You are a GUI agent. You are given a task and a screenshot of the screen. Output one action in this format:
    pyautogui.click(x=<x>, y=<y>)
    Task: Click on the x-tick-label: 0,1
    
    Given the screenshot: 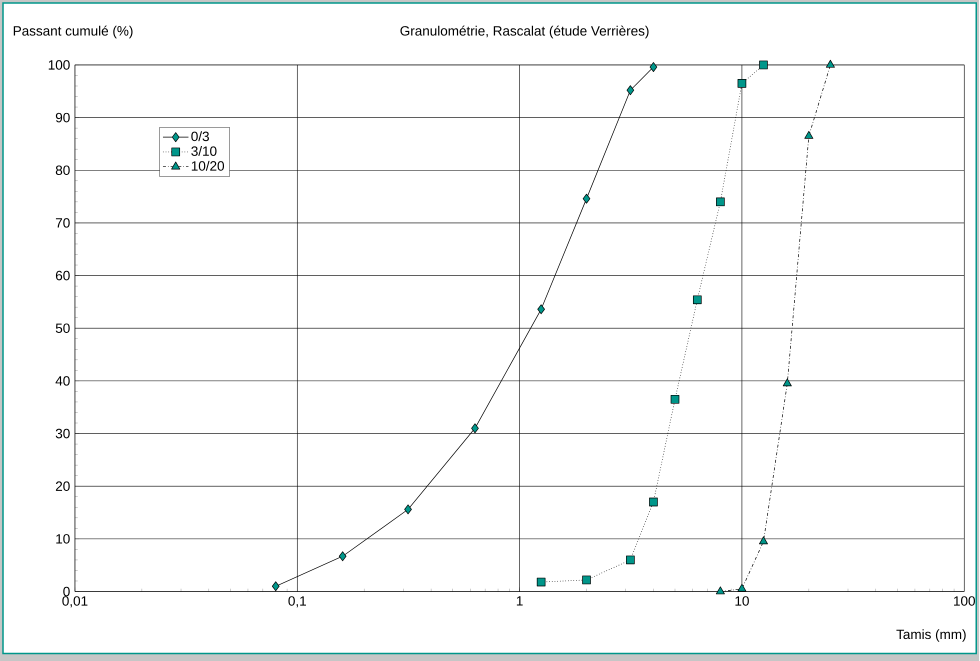 What is the action you would take?
    pyautogui.click(x=297, y=602)
    